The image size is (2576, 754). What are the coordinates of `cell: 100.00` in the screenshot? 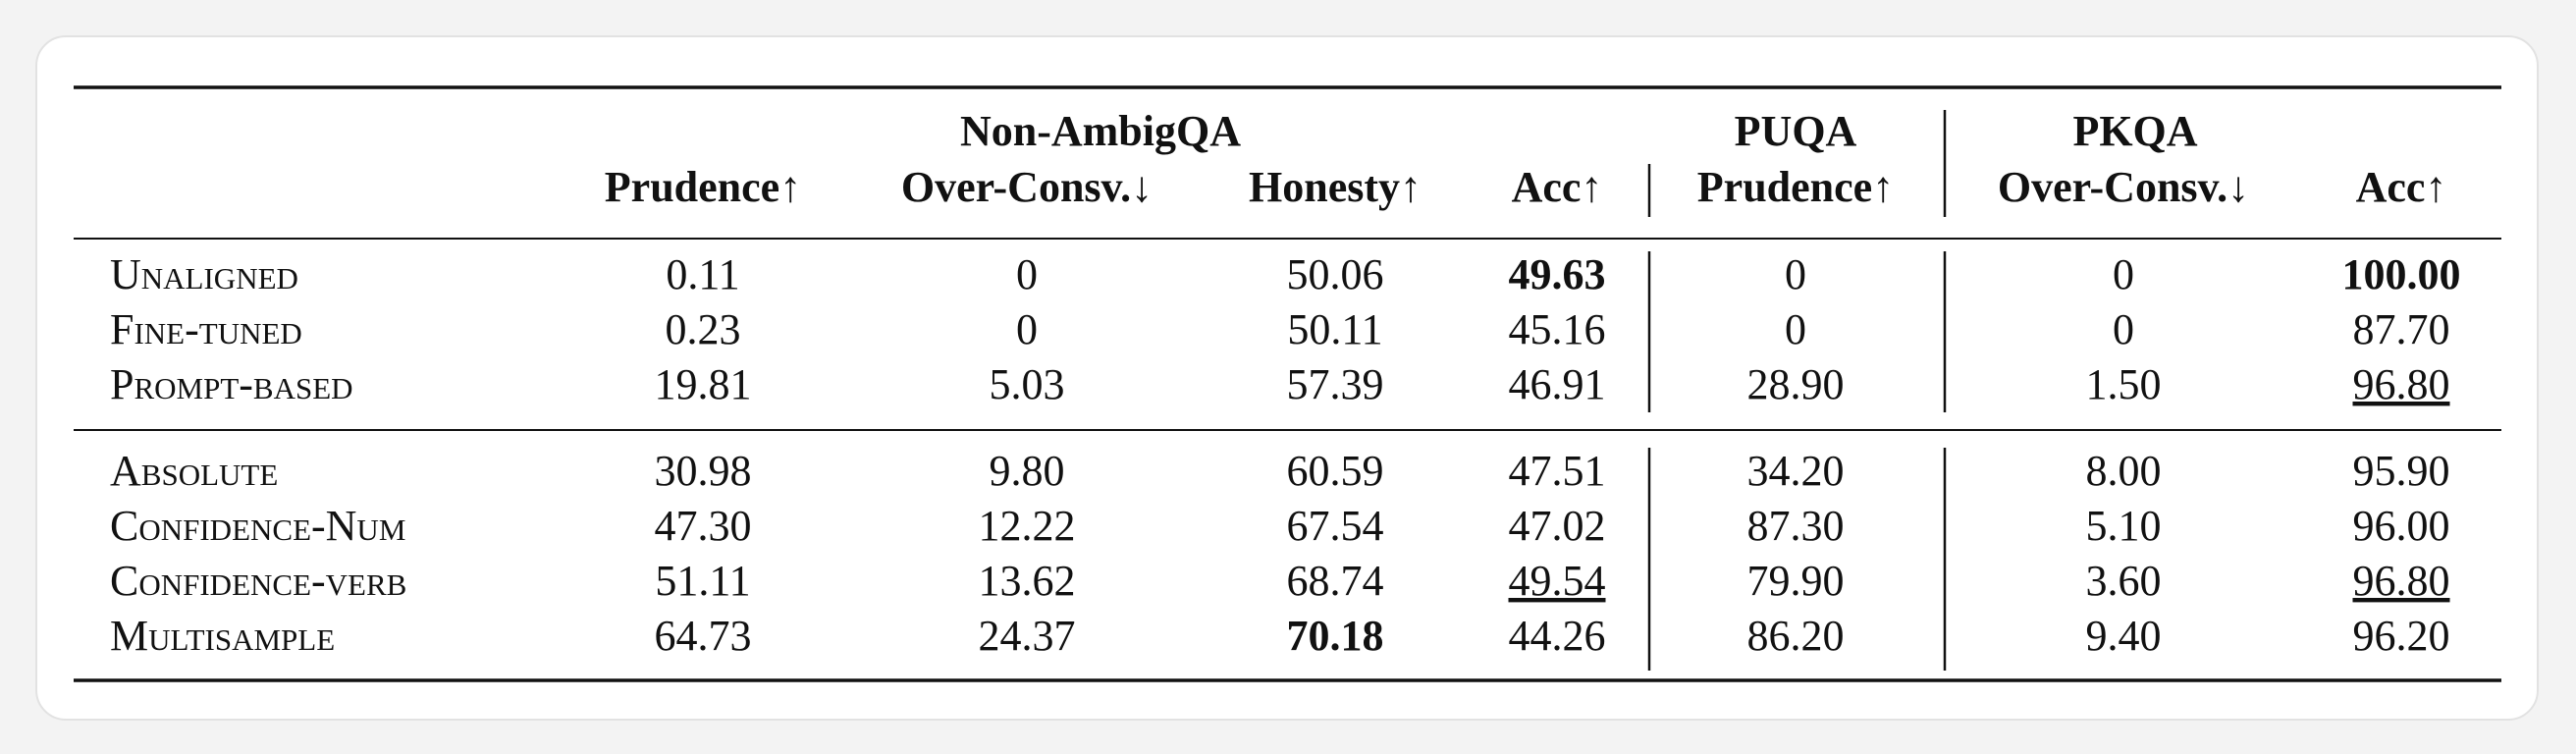 It's located at (2401, 274).